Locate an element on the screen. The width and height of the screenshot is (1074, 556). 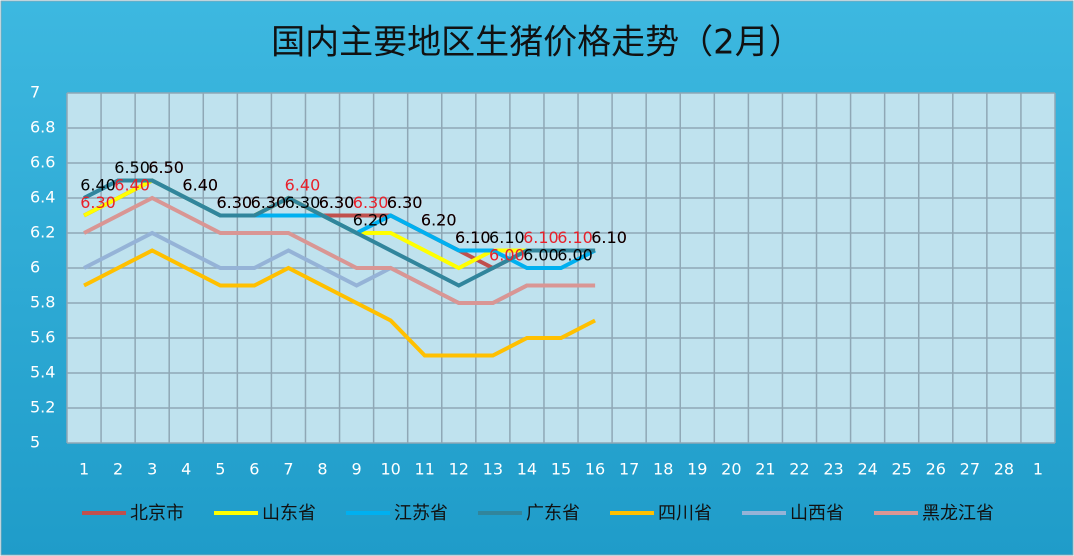
x-tick-label: 17 is located at coordinates (629, 469).